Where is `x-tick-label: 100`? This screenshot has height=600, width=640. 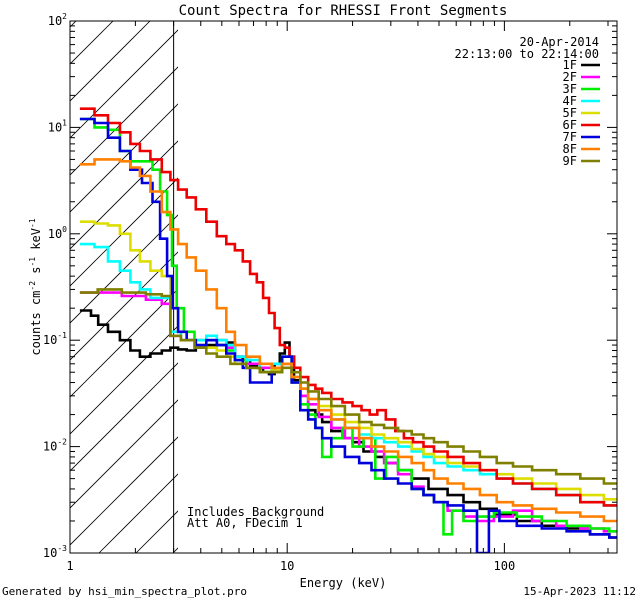
x-tick-label: 100 is located at coordinates (505, 566).